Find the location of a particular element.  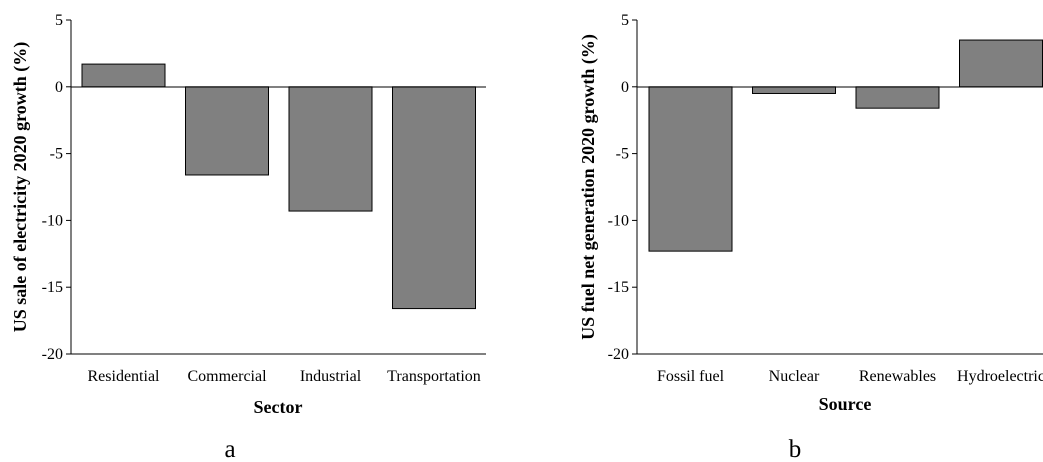

chart-a-y-tick-label: -5 is located at coordinates (56, 154).